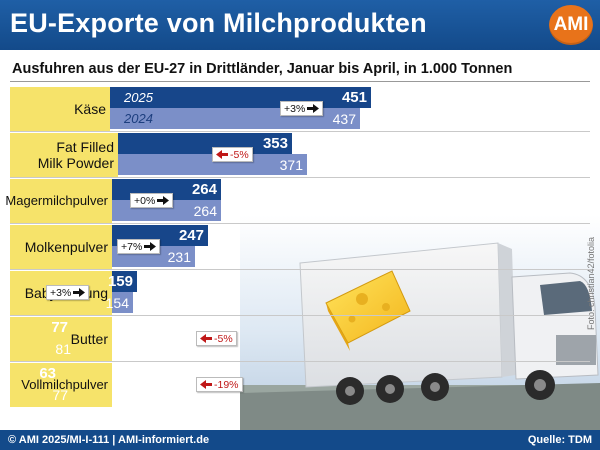 The image size is (600, 450). What do you see at coordinates (291, 165) in the screenshot?
I see `data-label-2024: 371` at bounding box center [291, 165].